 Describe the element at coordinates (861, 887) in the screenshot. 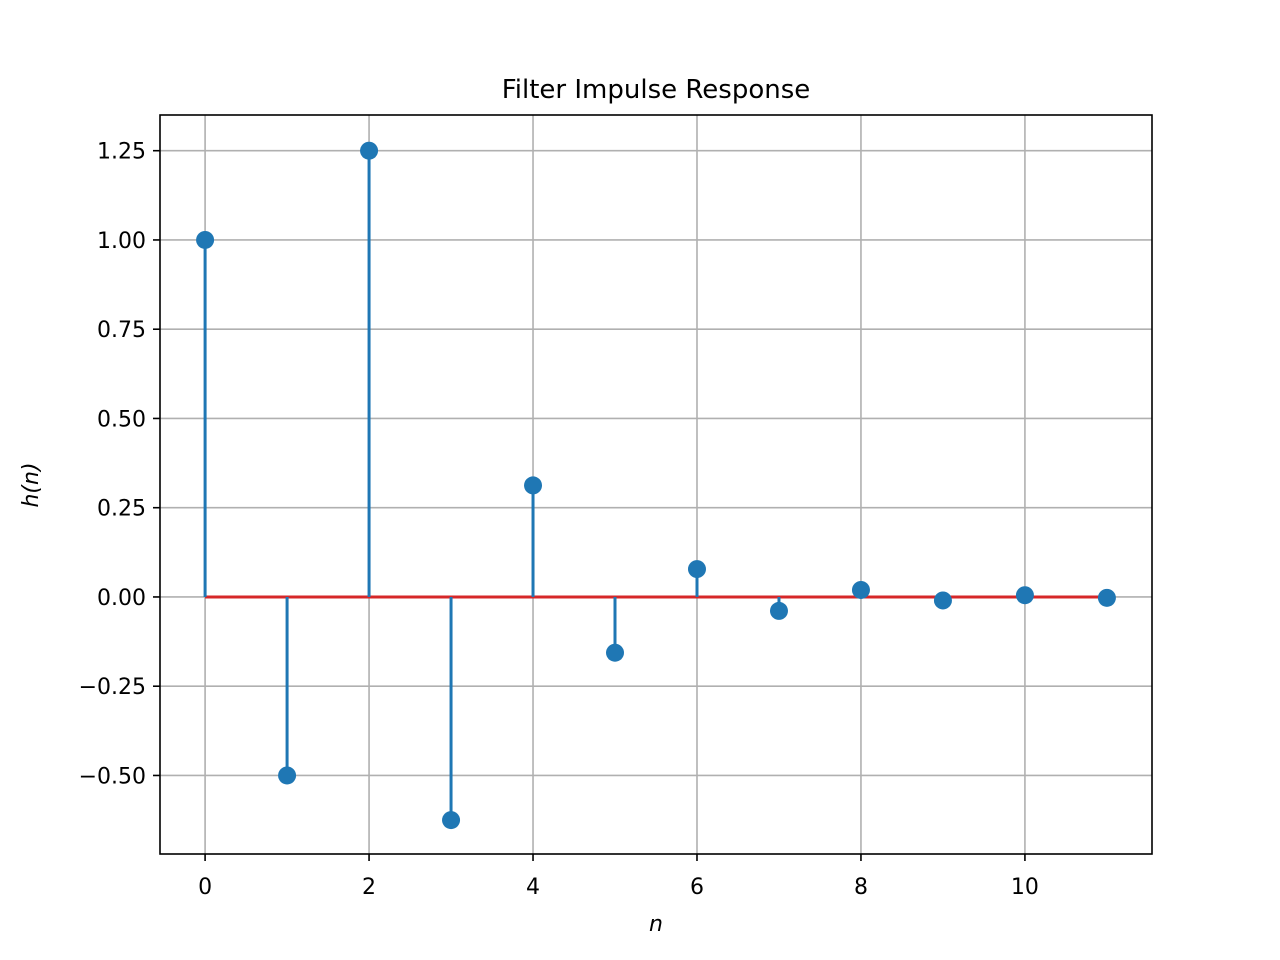

I see `x-tick-label: 8` at that location.